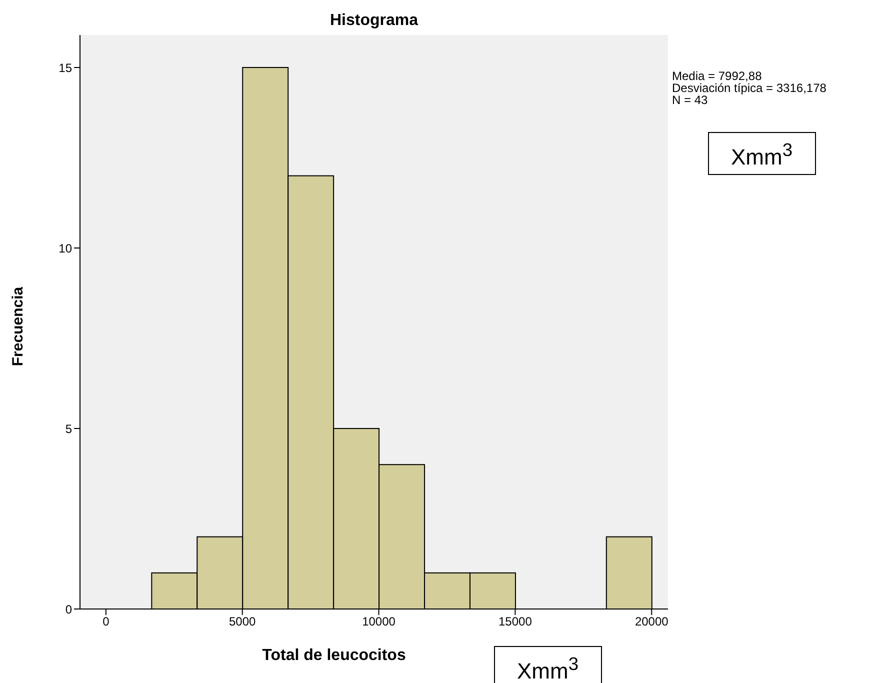 Image resolution: width=896 pixels, height=683 pixels. What do you see at coordinates (717, 76) in the screenshot?
I see `text: Media = 7992,88` at bounding box center [717, 76].